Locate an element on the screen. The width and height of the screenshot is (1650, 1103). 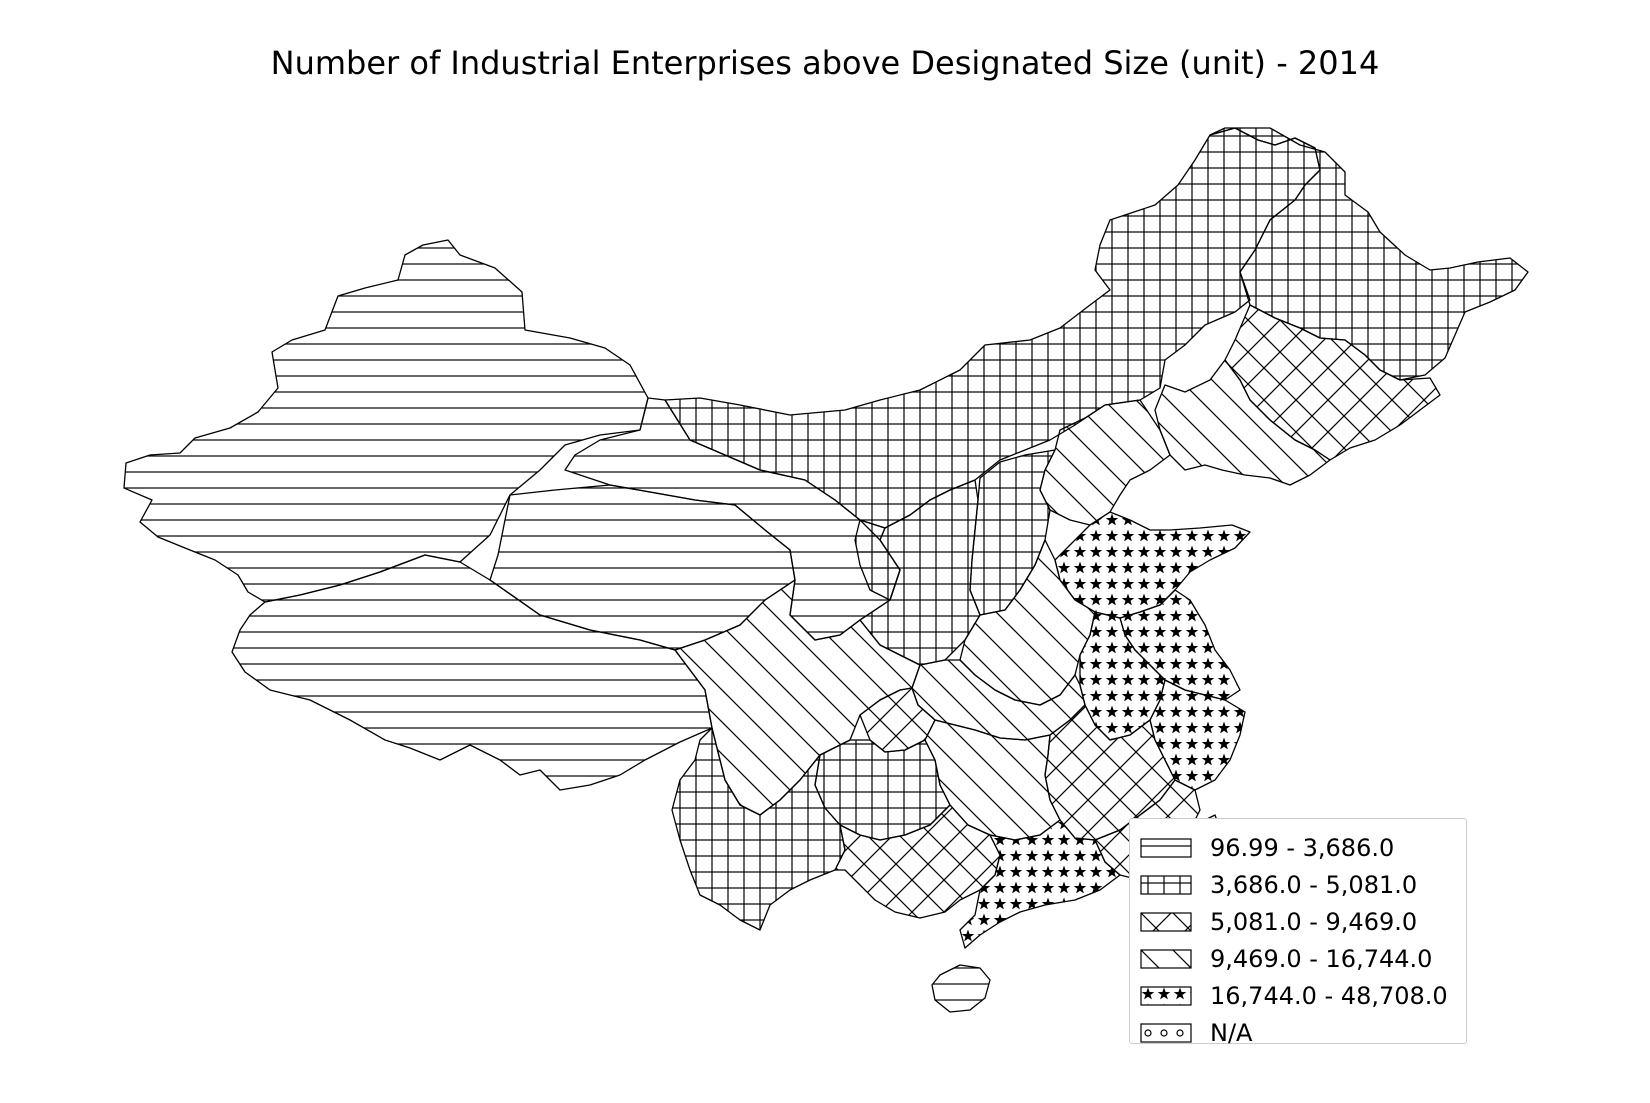
legend-label: 9,469.0 - 16,744.0 is located at coordinates (1321, 959).